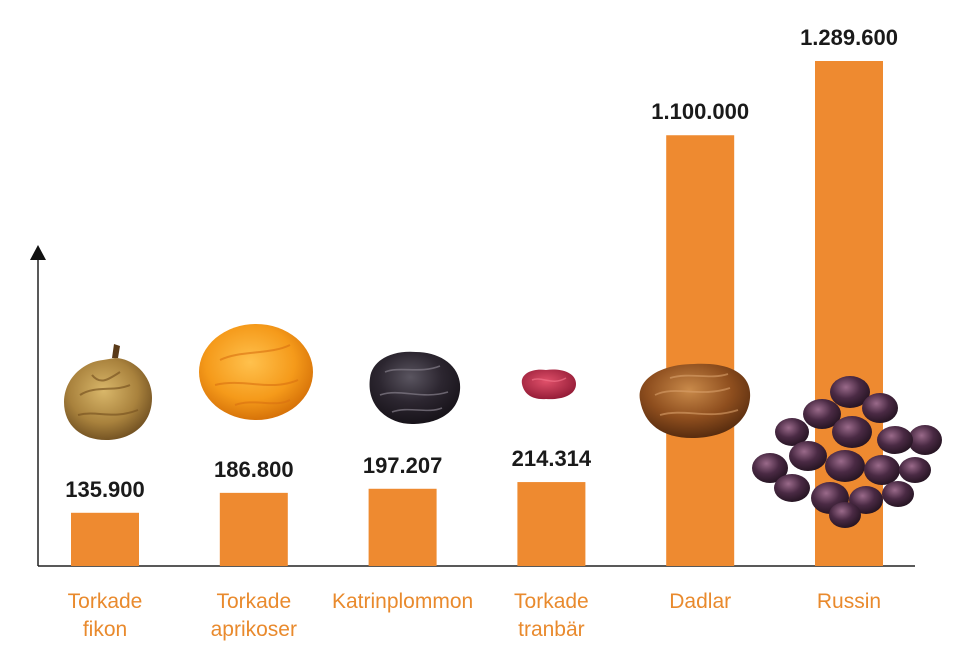 The image size is (965, 650). Describe the element at coordinates (254, 469) in the screenshot. I see `value-label: 186.800` at that location.